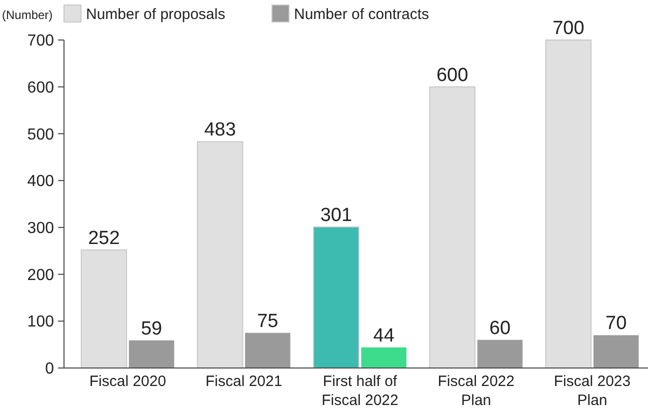 The width and height of the screenshot is (654, 416). What do you see at coordinates (27, 15) in the screenshot?
I see `y-axis-title: (Number)` at bounding box center [27, 15].